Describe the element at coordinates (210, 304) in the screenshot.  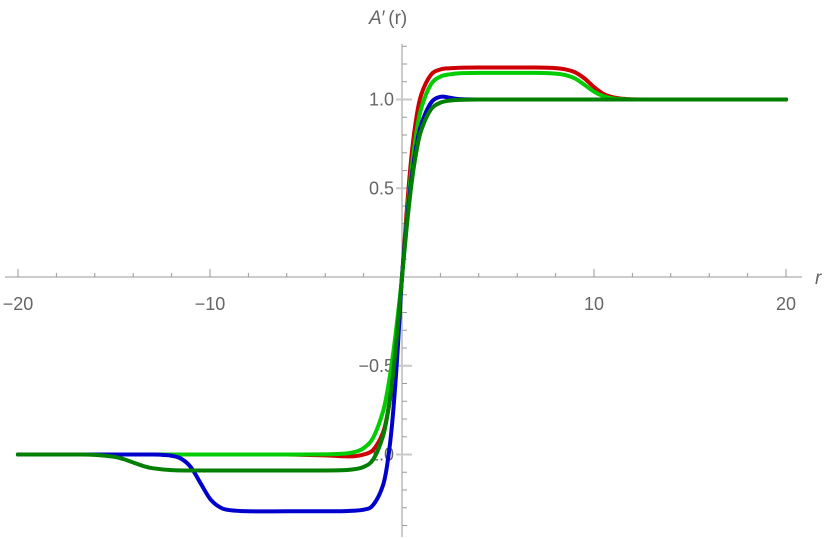
I see `x-tick-label: −10` at that location.